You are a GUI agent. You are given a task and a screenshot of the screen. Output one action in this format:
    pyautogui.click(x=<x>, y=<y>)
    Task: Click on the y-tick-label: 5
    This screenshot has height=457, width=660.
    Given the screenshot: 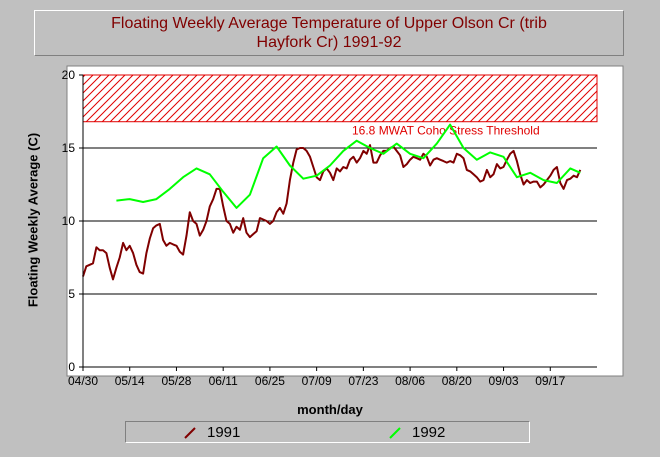 What is the action you would take?
    pyautogui.click(x=71, y=294)
    